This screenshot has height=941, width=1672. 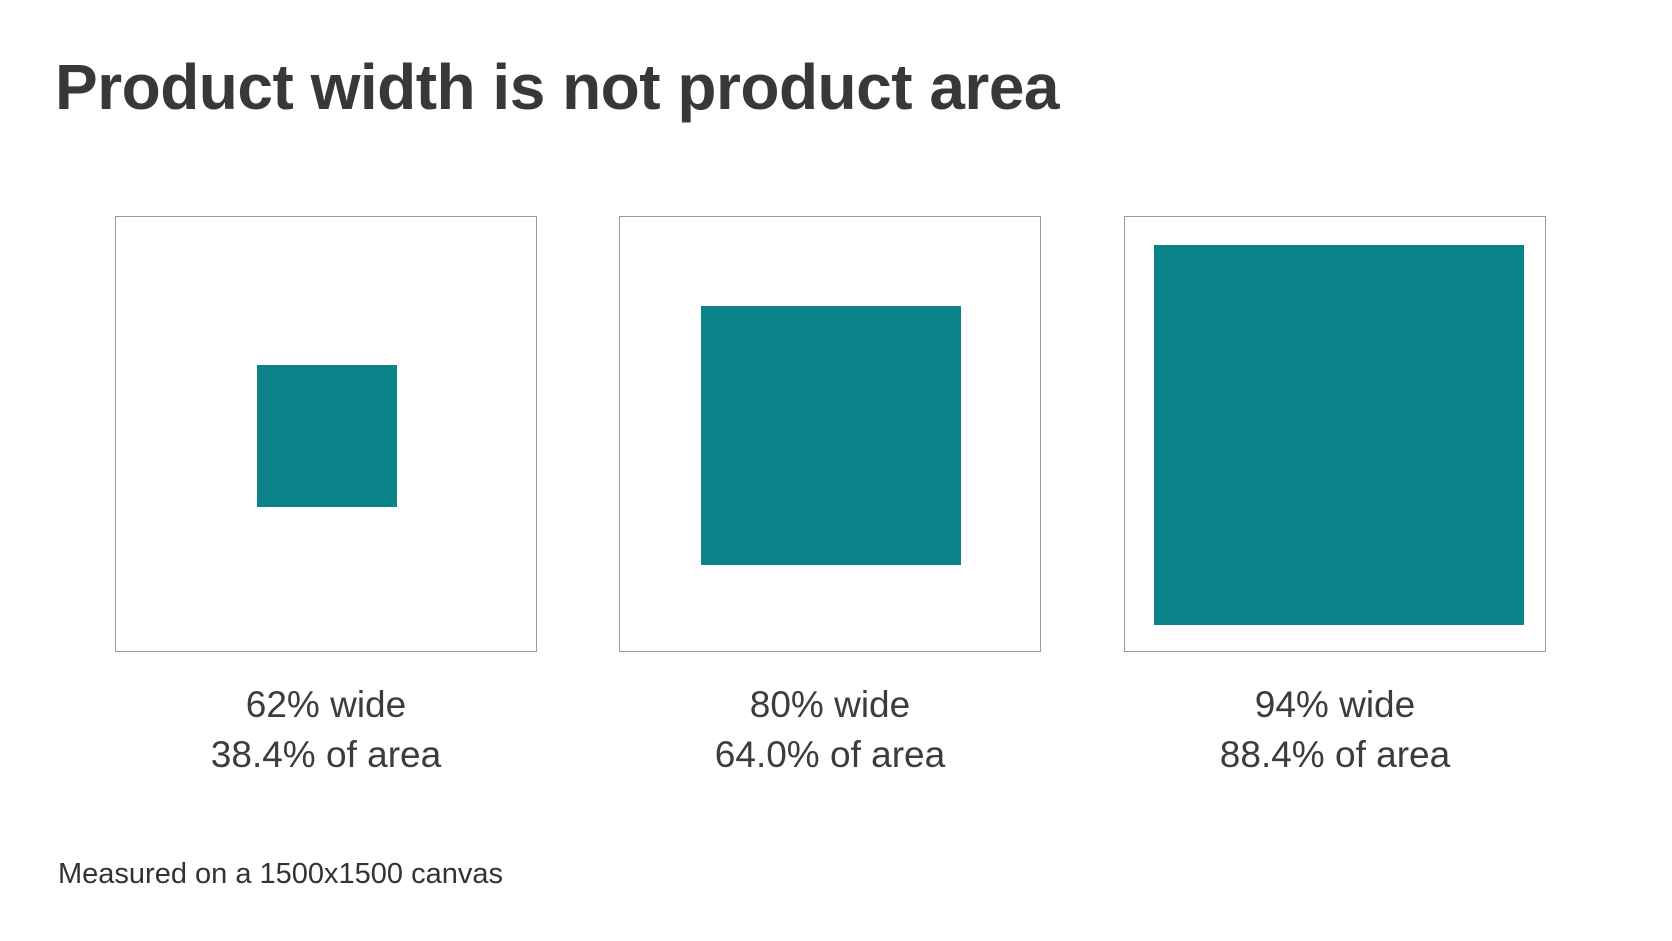 I want to click on area-label: 38.4% of area, so click(x=326, y=754).